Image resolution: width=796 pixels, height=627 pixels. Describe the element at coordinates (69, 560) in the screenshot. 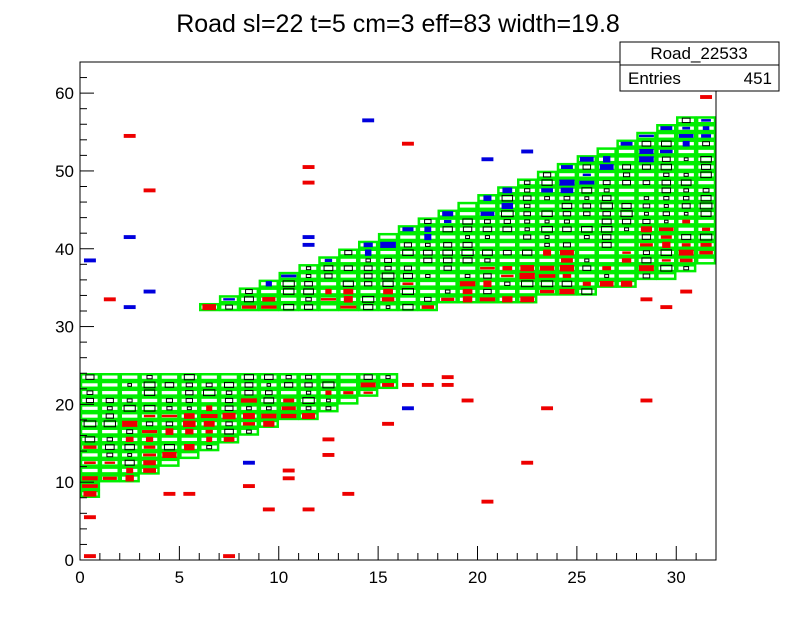

I see `y-tick-label: 0` at that location.